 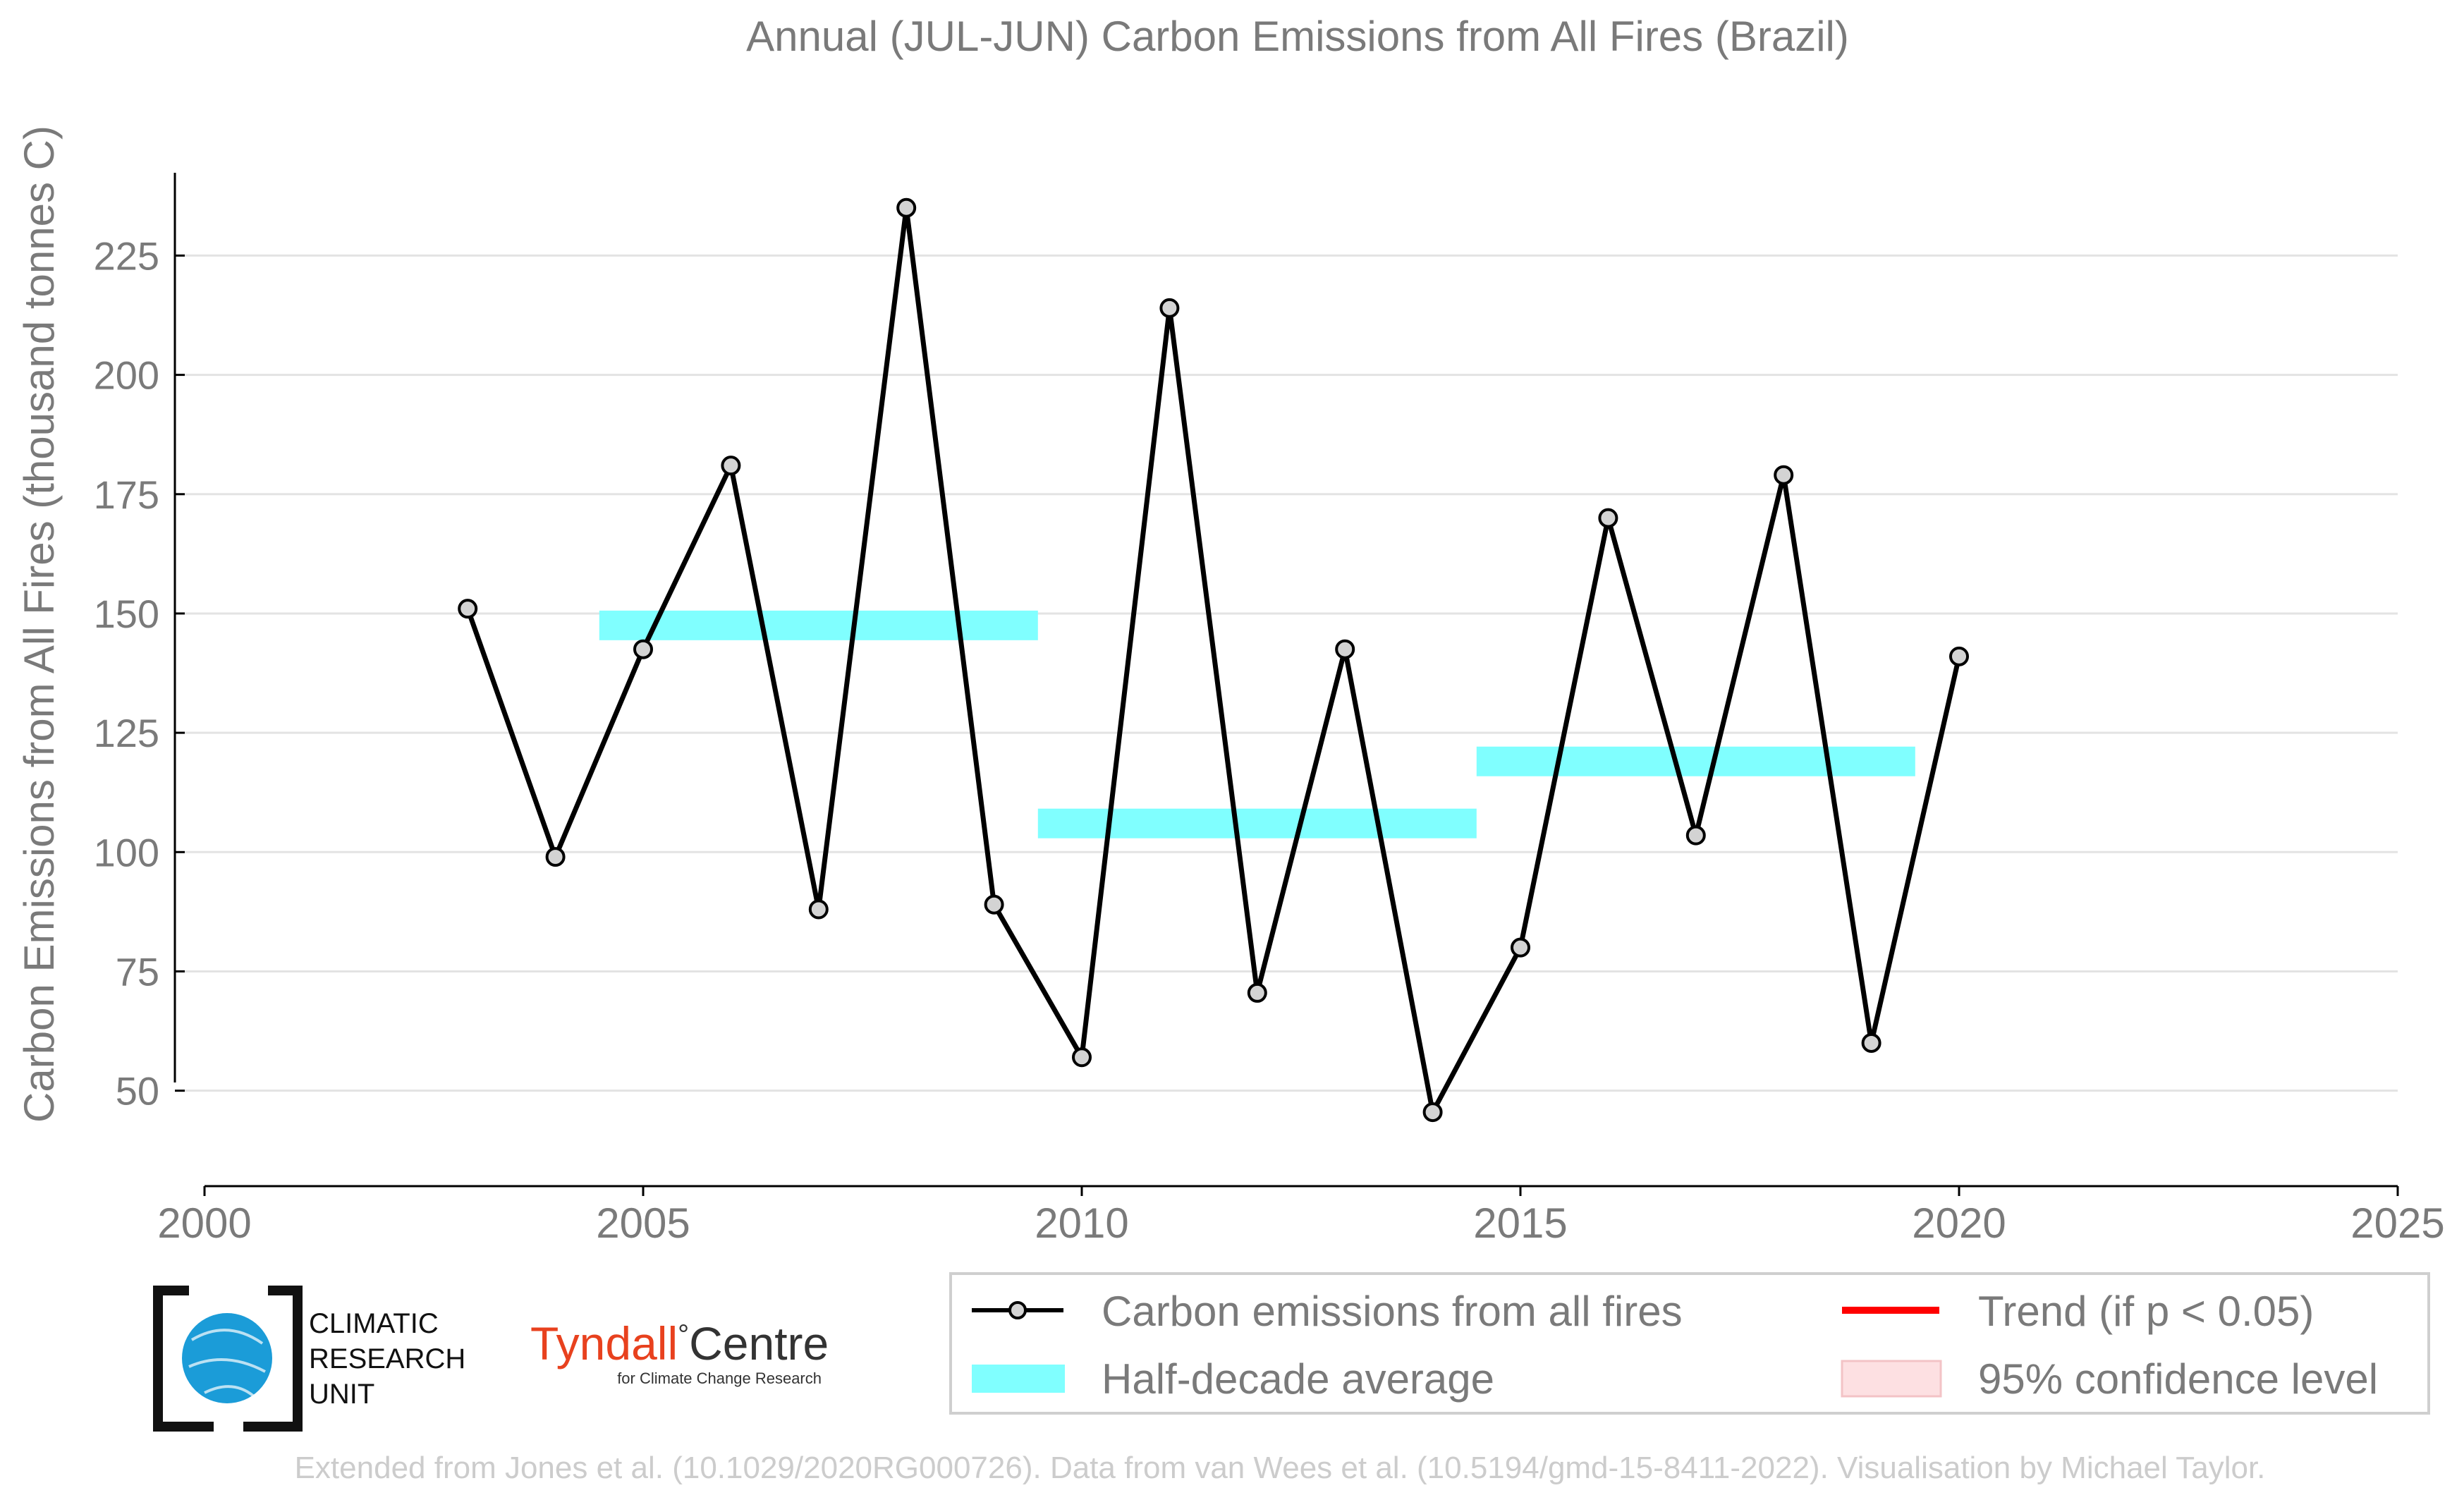 What do you see at coordinates (1018, 1310) in the screenshot?
I see `legend-series-marker` at bounding box center [1018, 1310].